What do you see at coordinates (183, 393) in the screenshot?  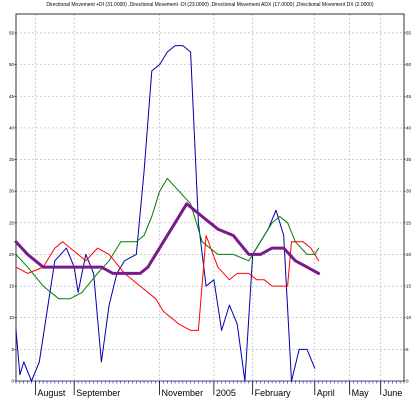 I see `x-month-label: November` at bounding box center [183, 393].